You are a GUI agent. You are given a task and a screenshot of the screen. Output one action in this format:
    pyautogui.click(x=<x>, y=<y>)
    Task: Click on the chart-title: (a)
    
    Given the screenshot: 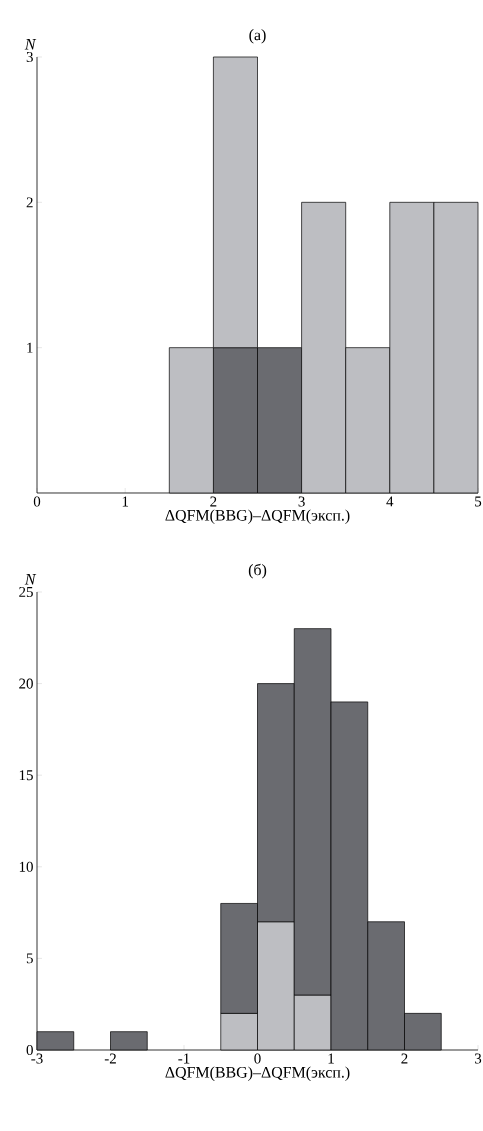 What is the action you would take?
    pyautogui.click(x=257, y=36)
    